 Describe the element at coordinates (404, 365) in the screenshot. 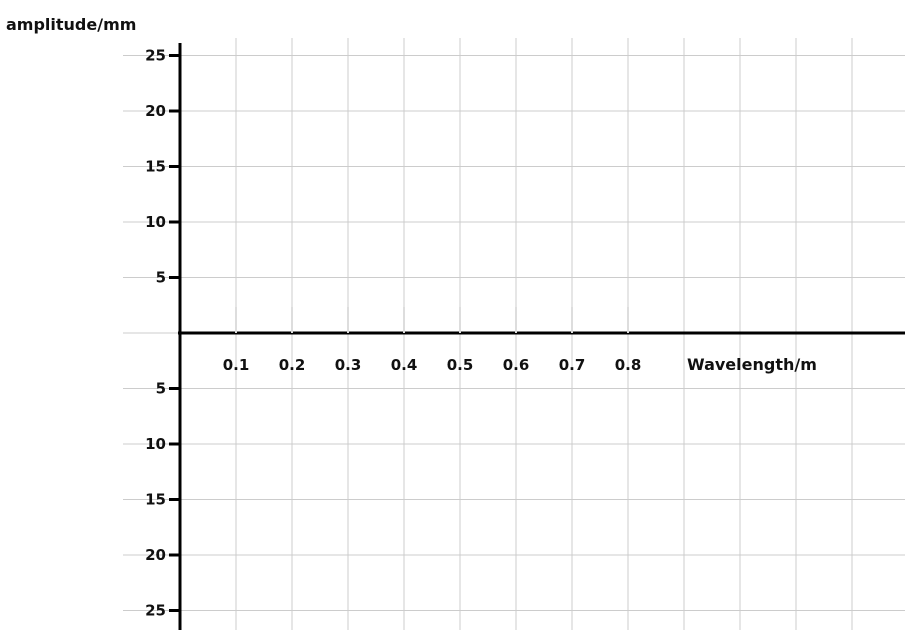

I see `x-tick-label: 0.4` at that location.